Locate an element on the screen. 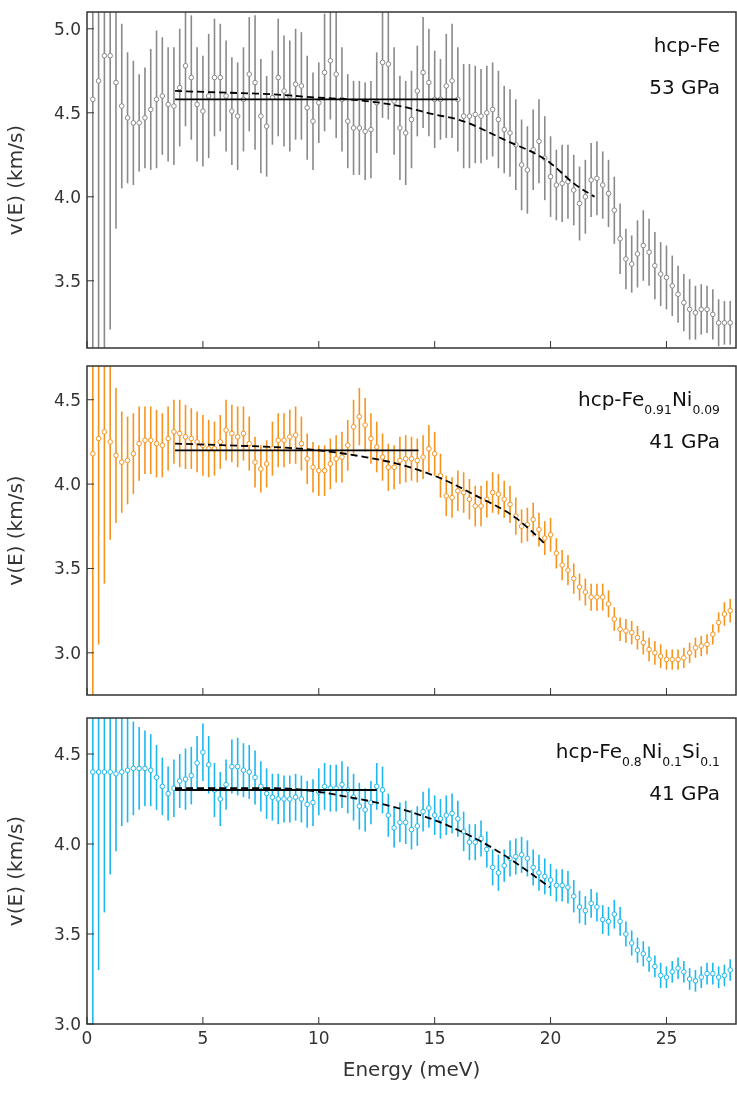 The height and width of the screenshot is (1118, 737). annotation: hcp-Fe$_{0.8}$Ni$_{0.1}$Si$_{0.1}$ is located at coordinates (637, 754).